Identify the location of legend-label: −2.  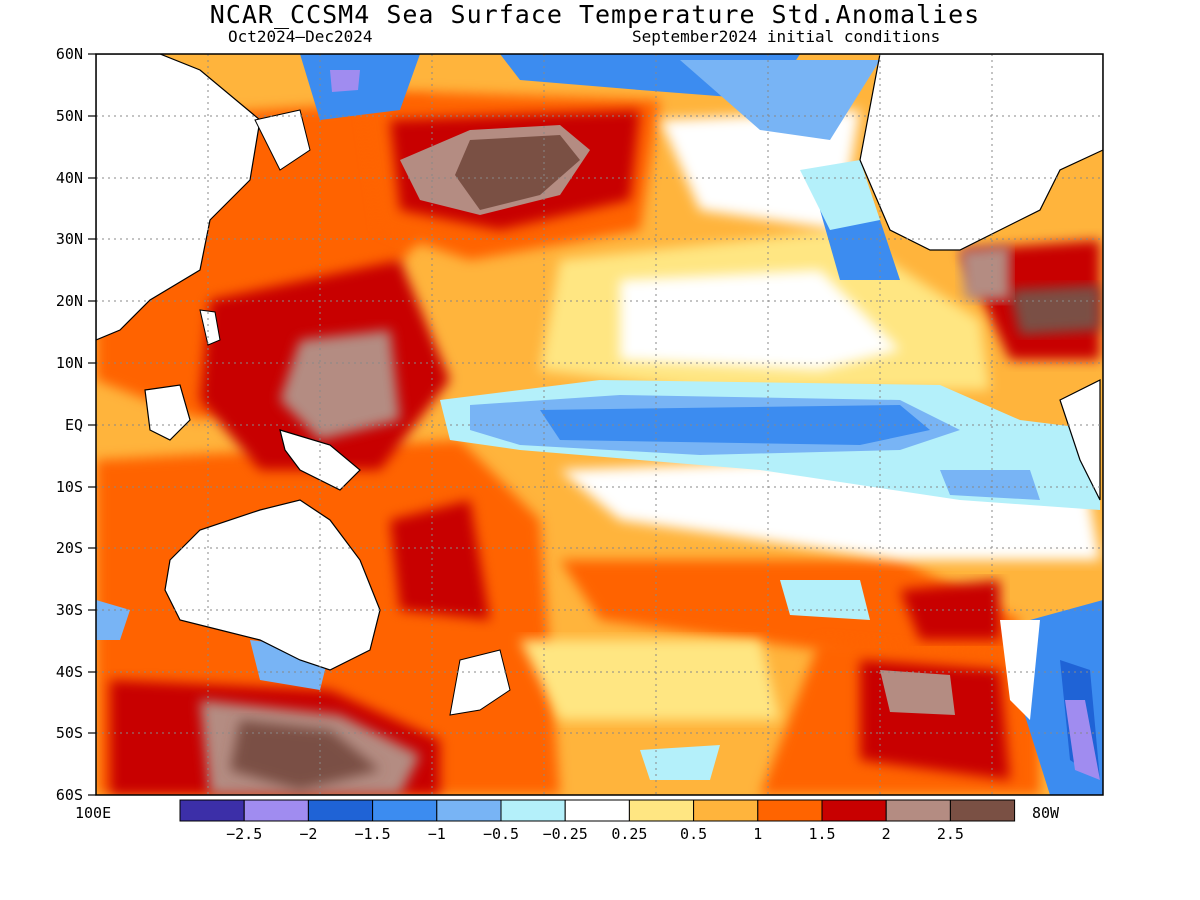
(308, 834).